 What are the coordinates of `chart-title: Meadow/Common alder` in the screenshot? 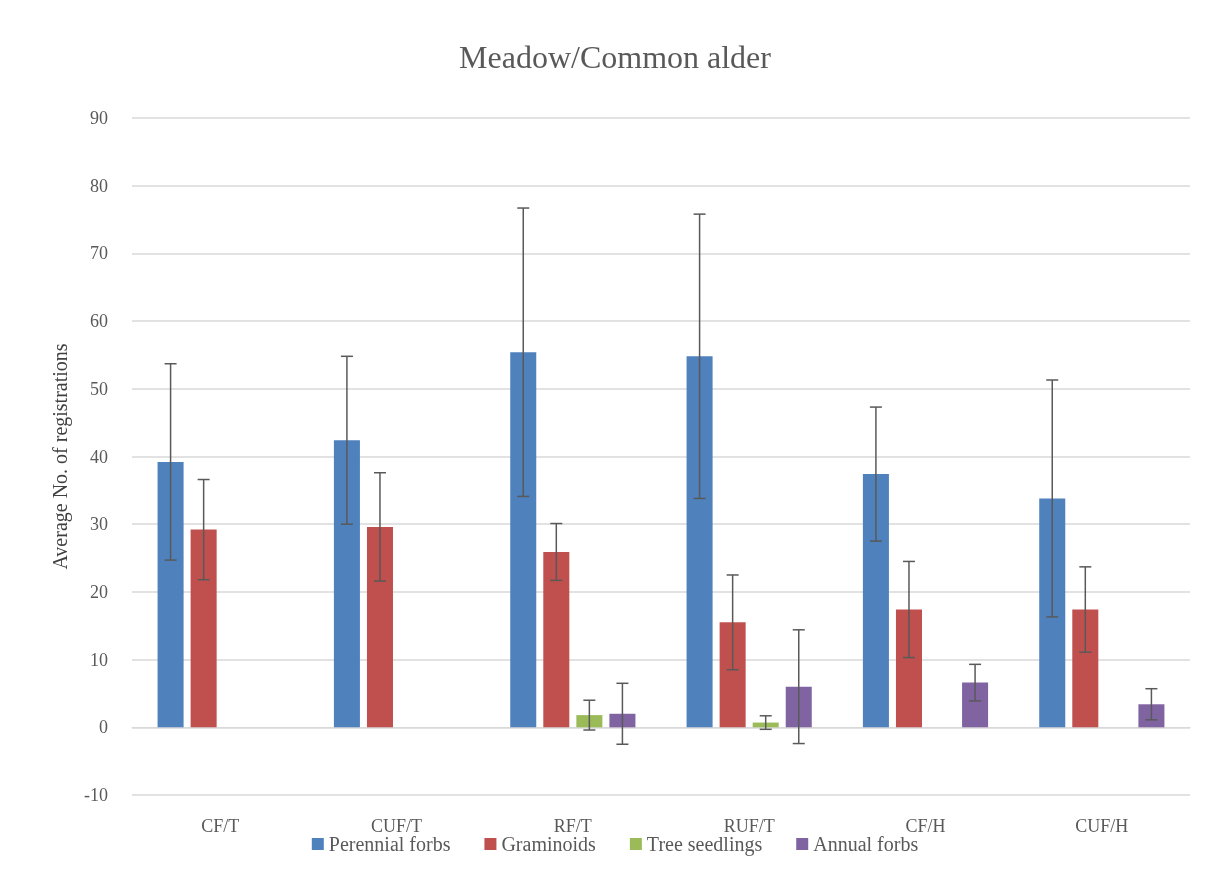 It's located at (615, 57).